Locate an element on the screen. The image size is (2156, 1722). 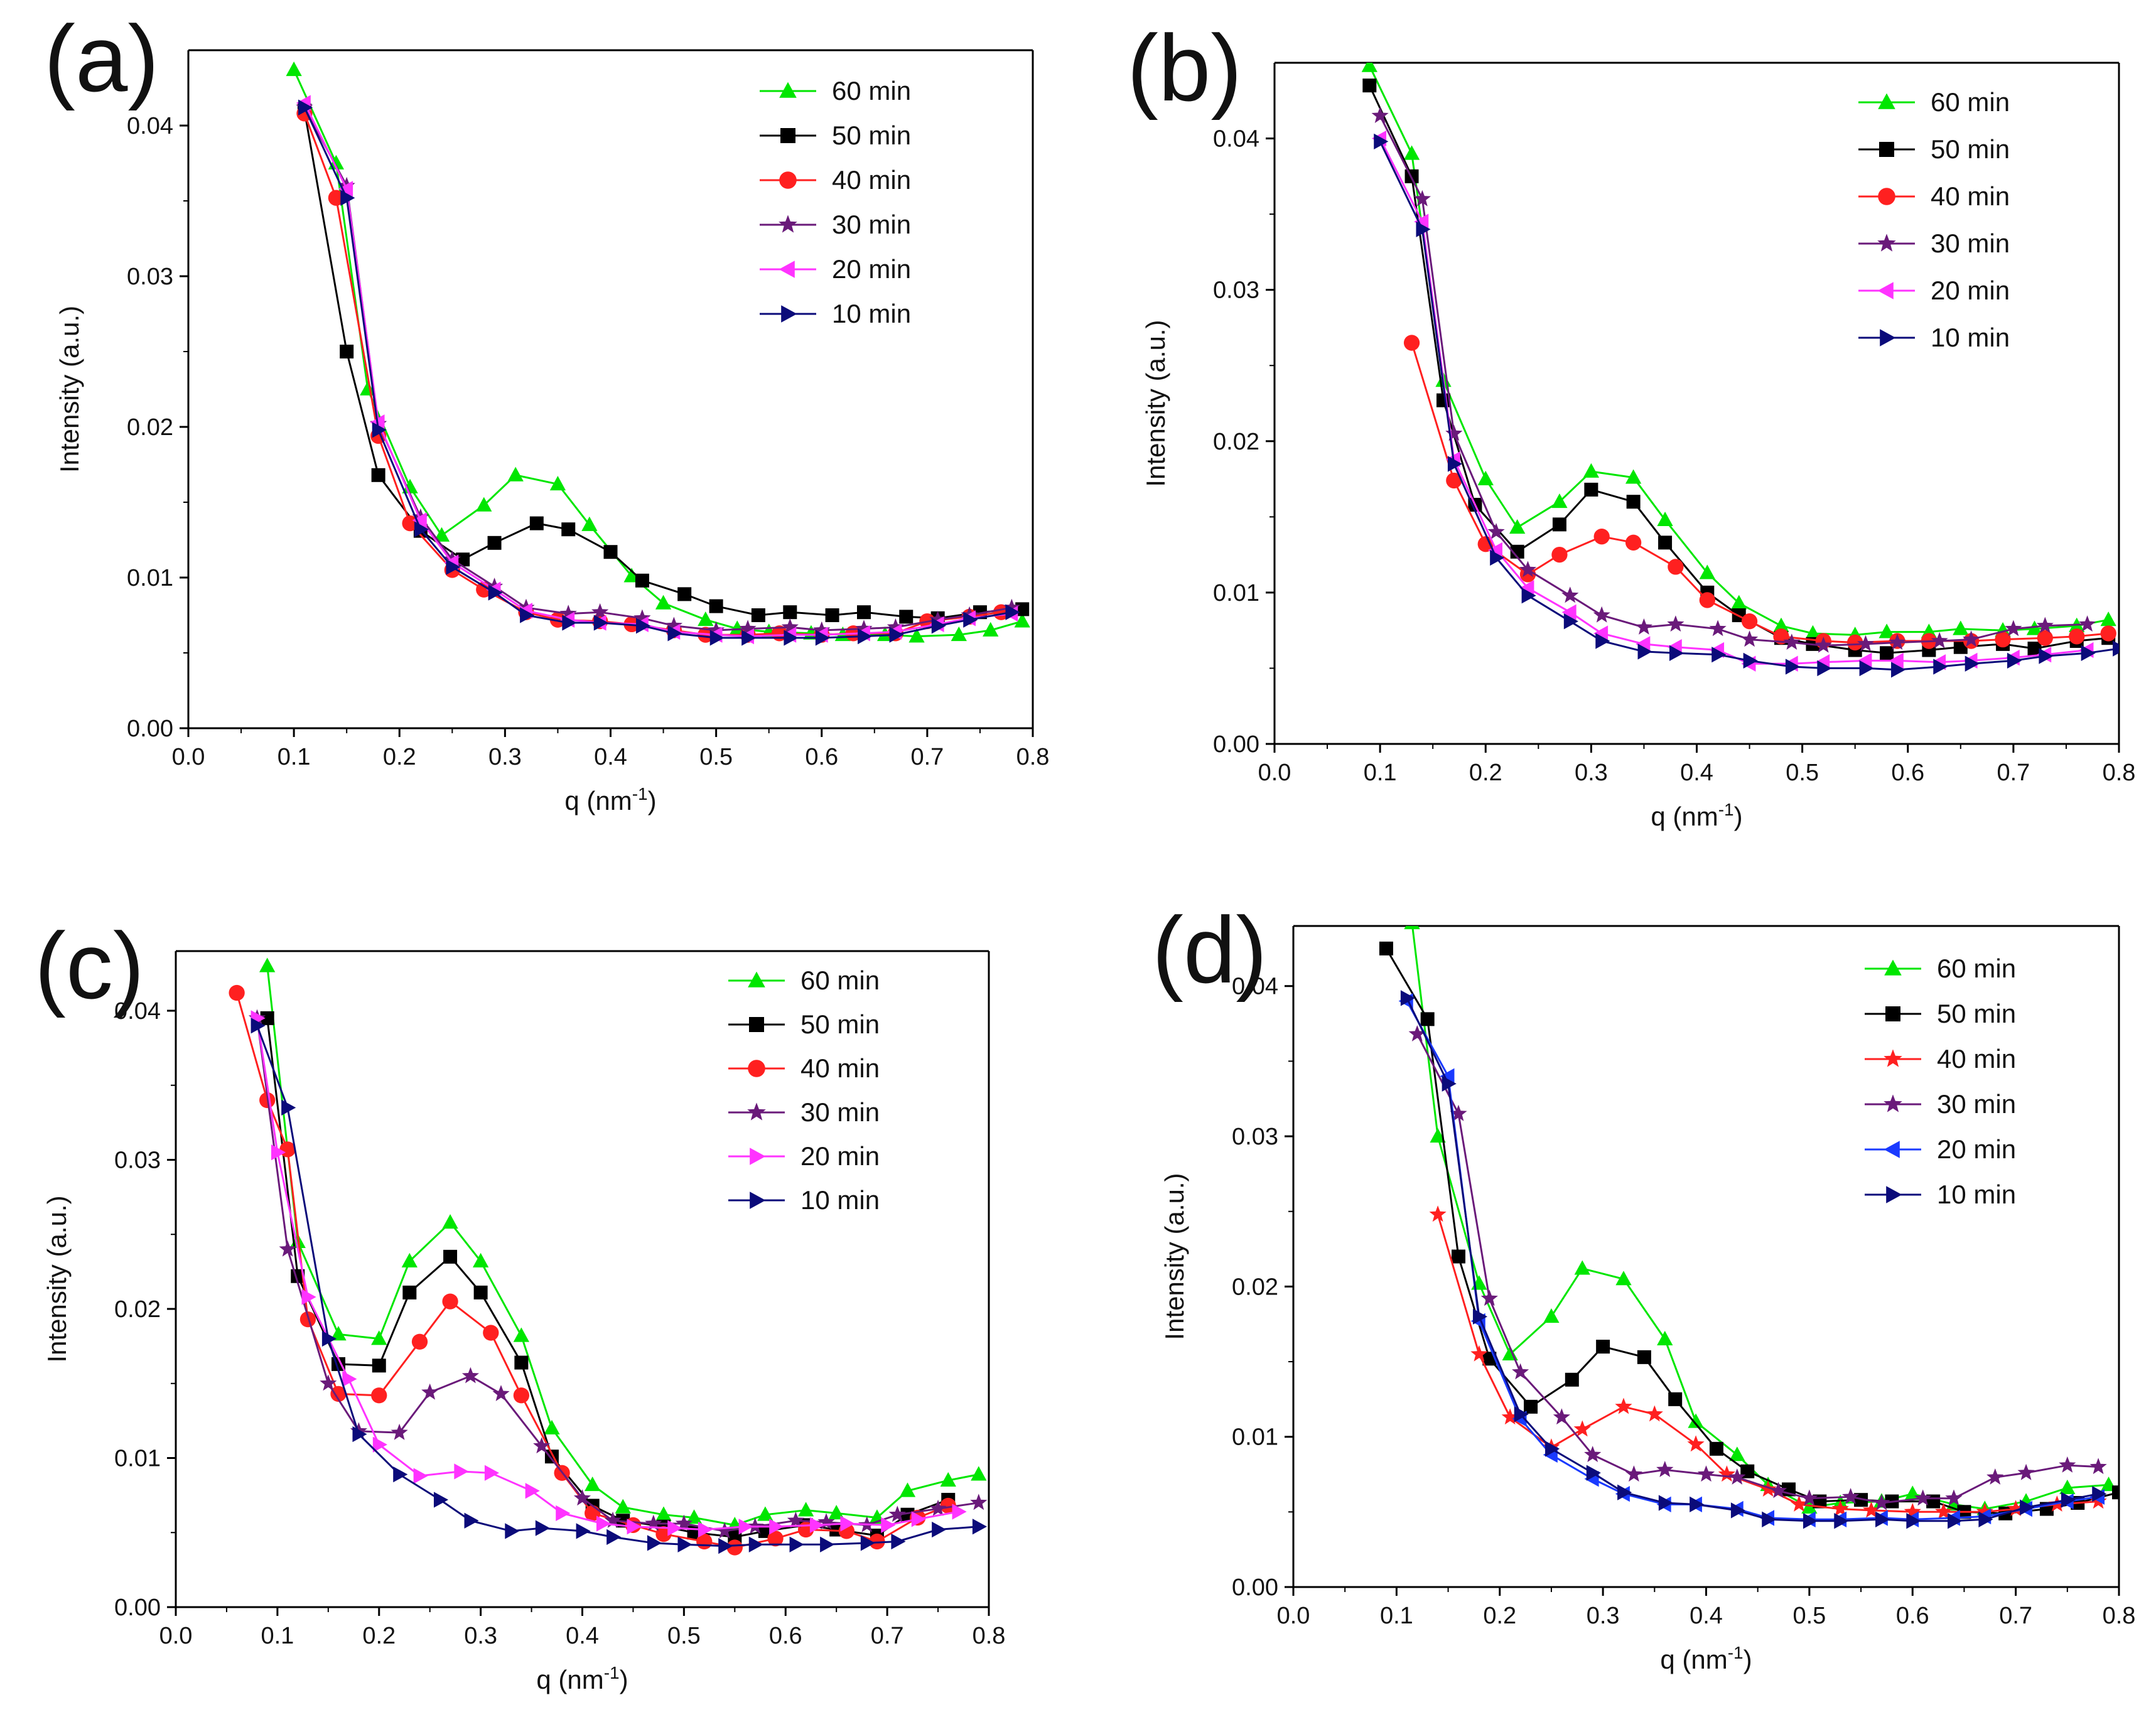
y-tick-label: 0.03 is located at coordinates (150, 277).